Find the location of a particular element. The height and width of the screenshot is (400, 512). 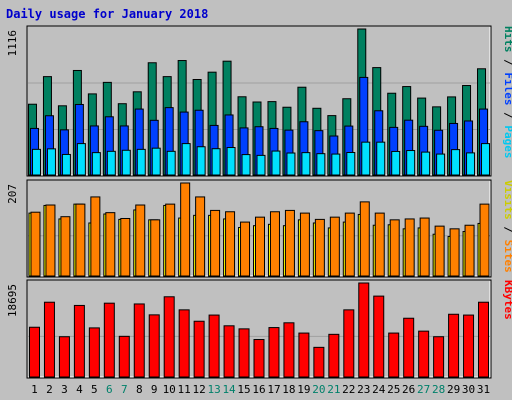

bar-kbytes-day-31-body is located at coordinates (484, 339).